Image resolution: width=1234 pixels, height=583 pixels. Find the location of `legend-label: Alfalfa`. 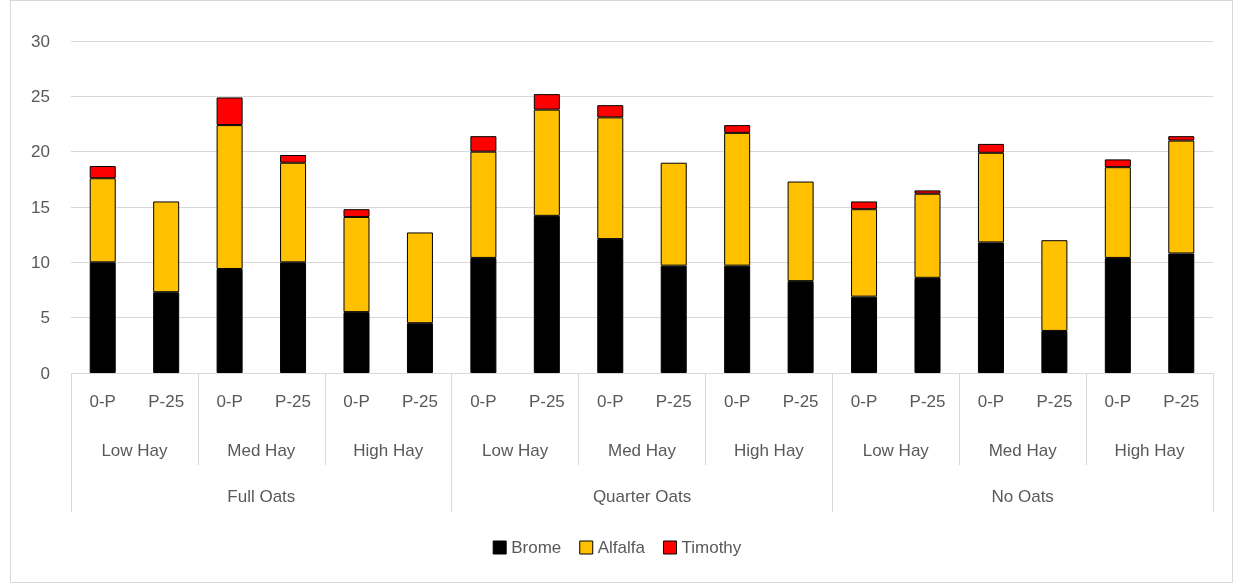

legend-label: Alfalfa is located at coordinates (621, 547).